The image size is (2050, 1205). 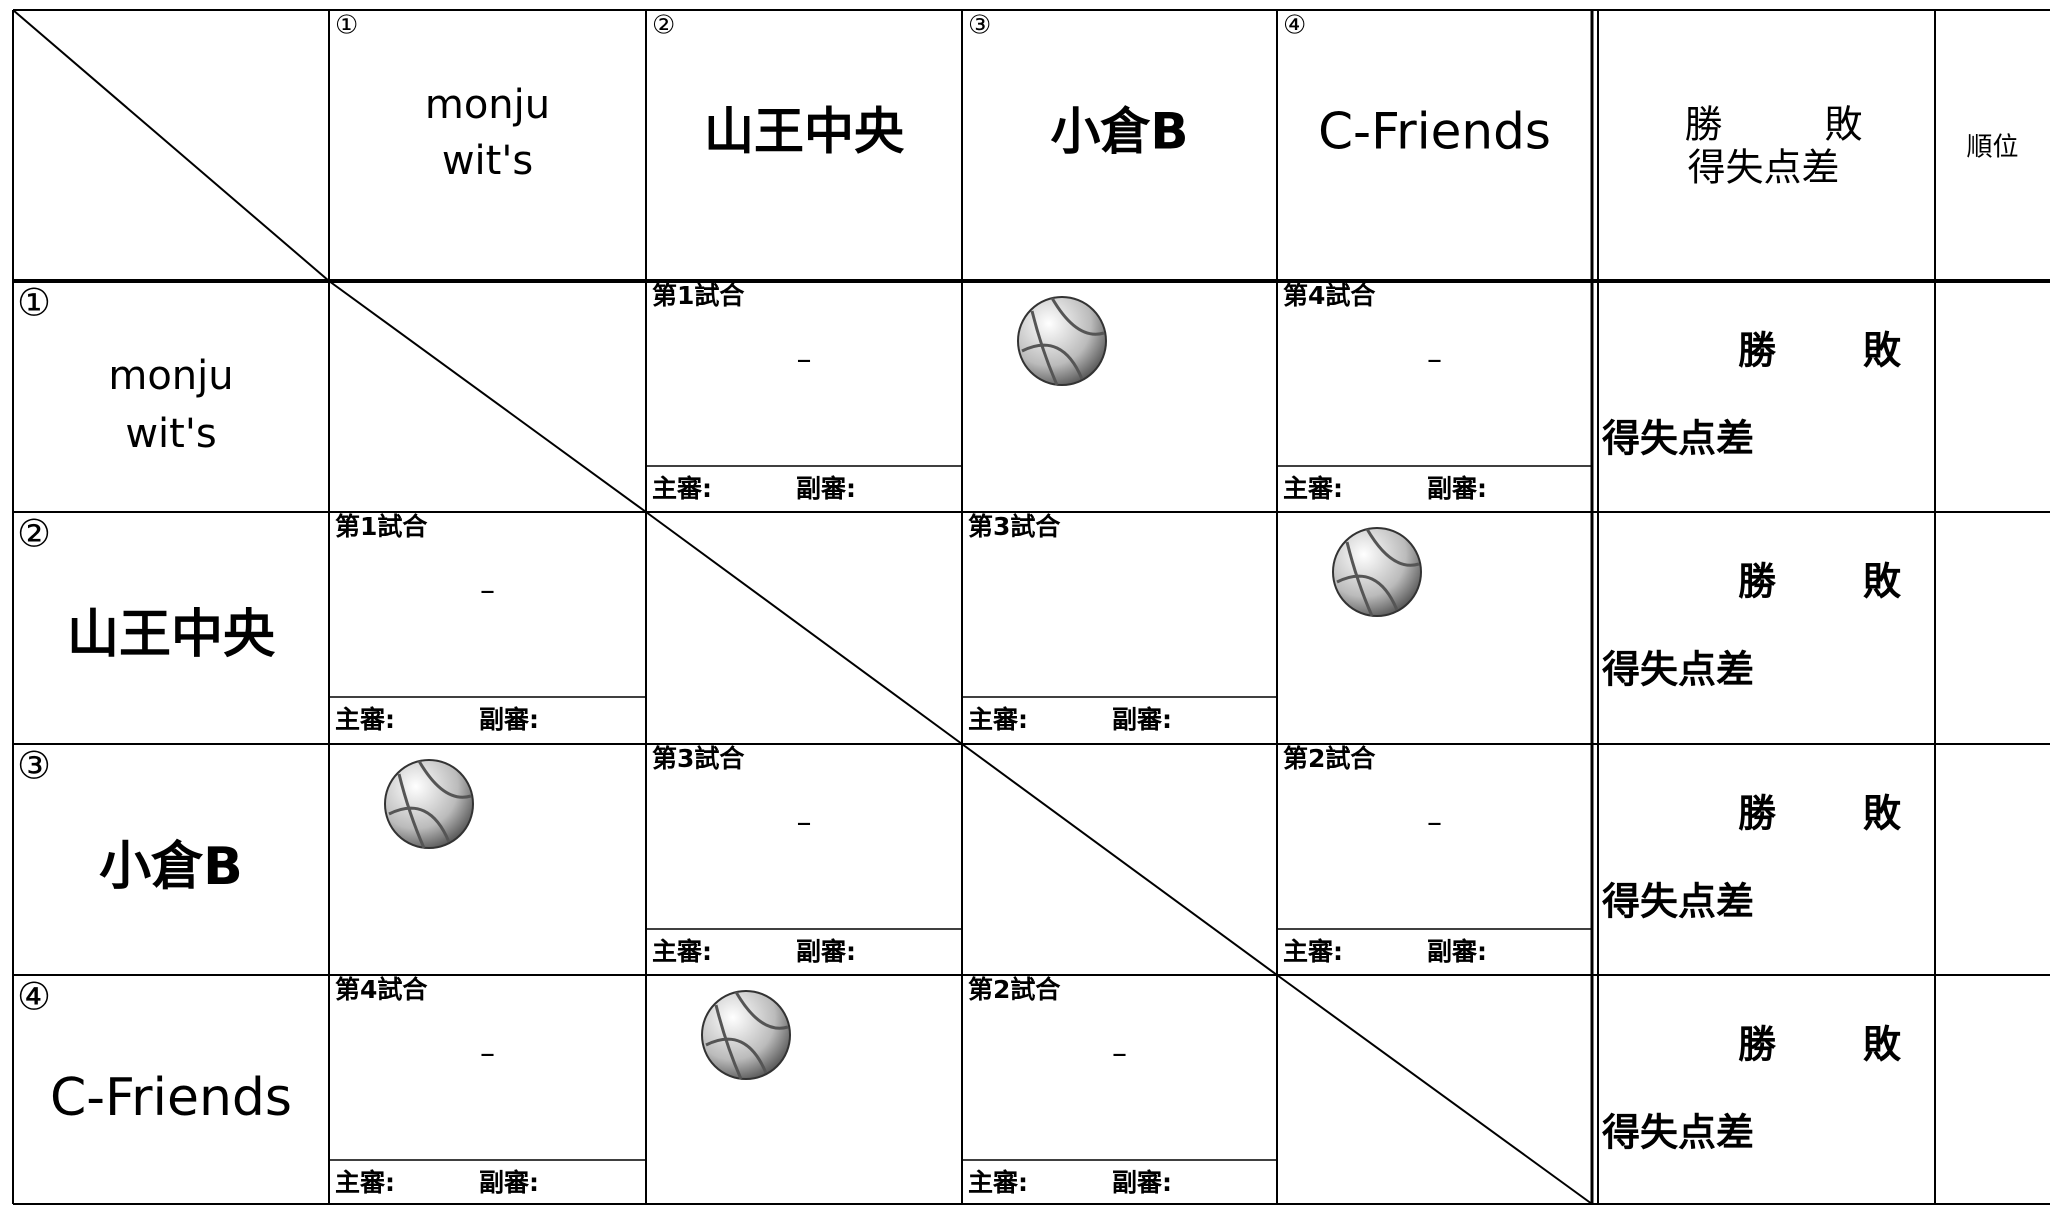 I want to click on column-team-name: wit's, so click(x=487, y=161).